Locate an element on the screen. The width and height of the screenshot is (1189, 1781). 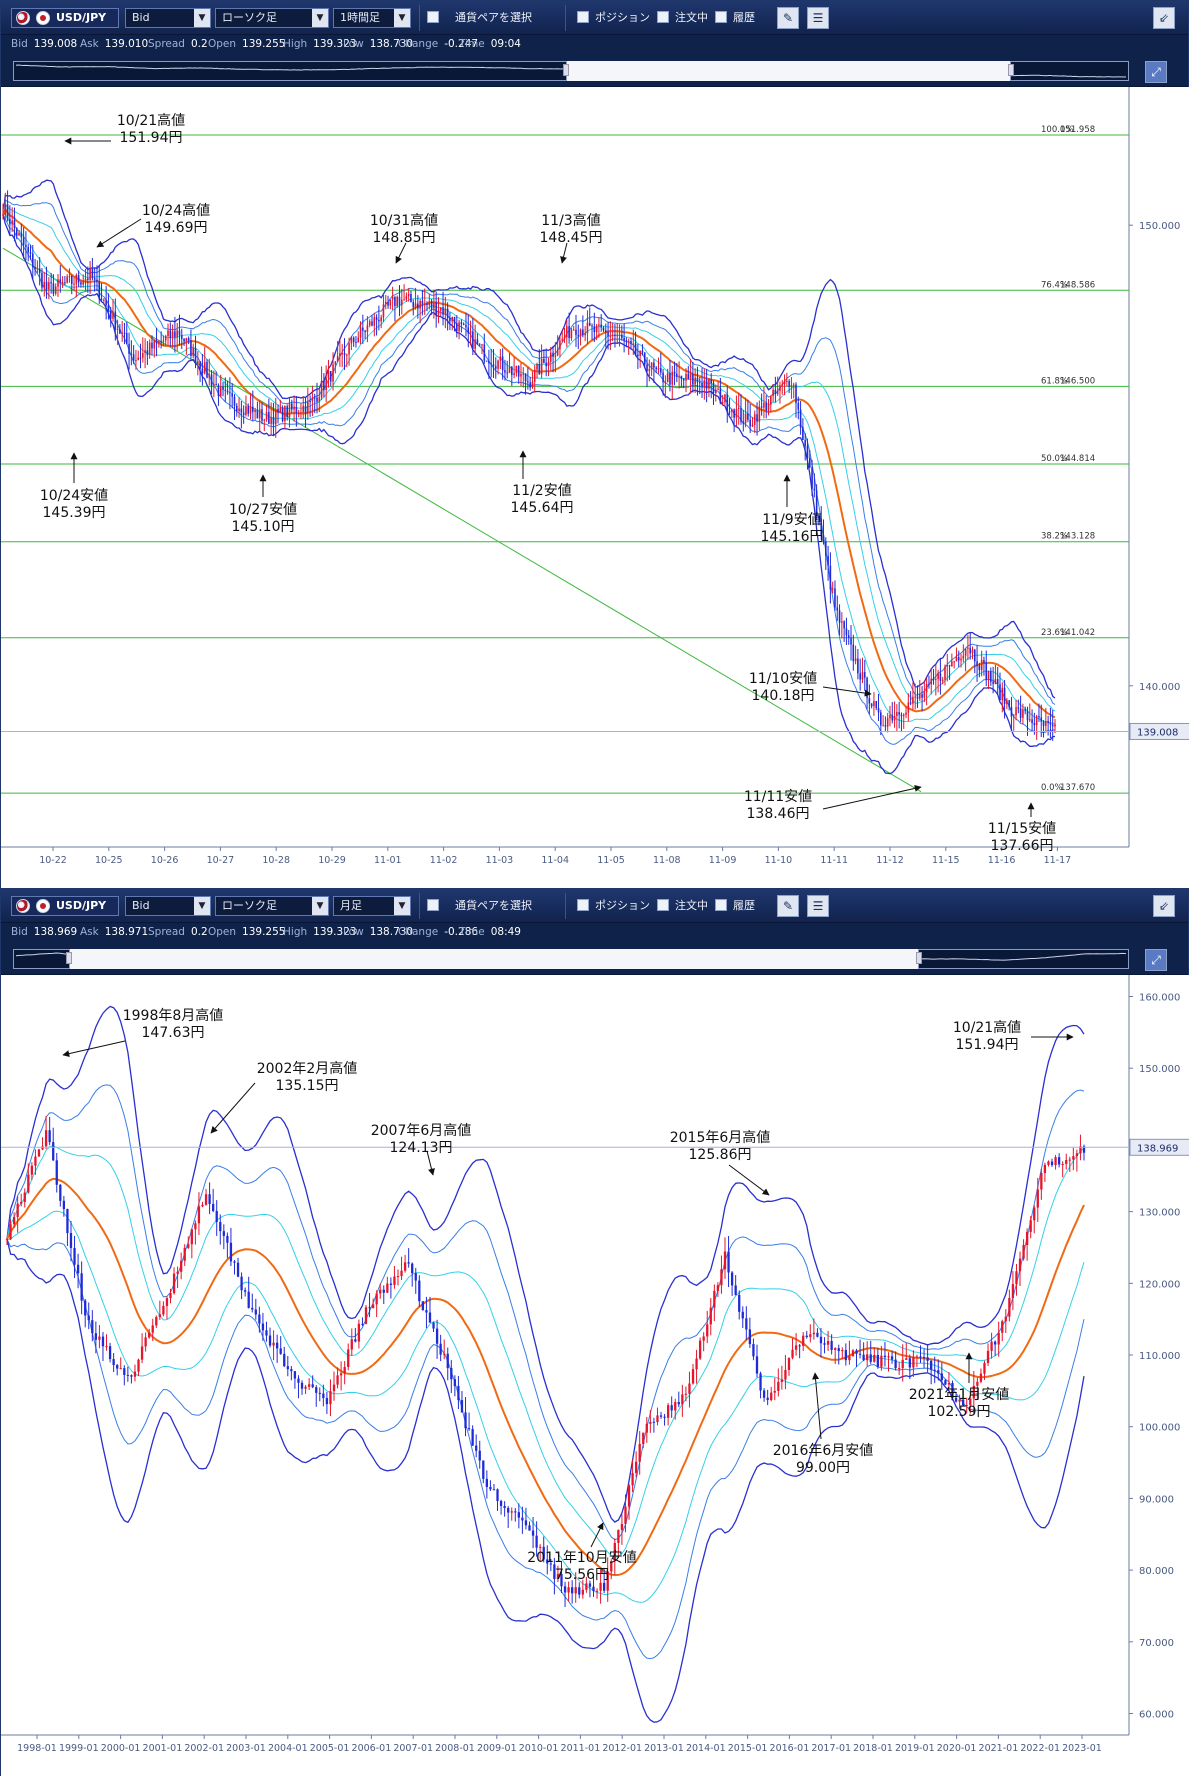
history-label: 履歴 is located at coordinates (744, 17).